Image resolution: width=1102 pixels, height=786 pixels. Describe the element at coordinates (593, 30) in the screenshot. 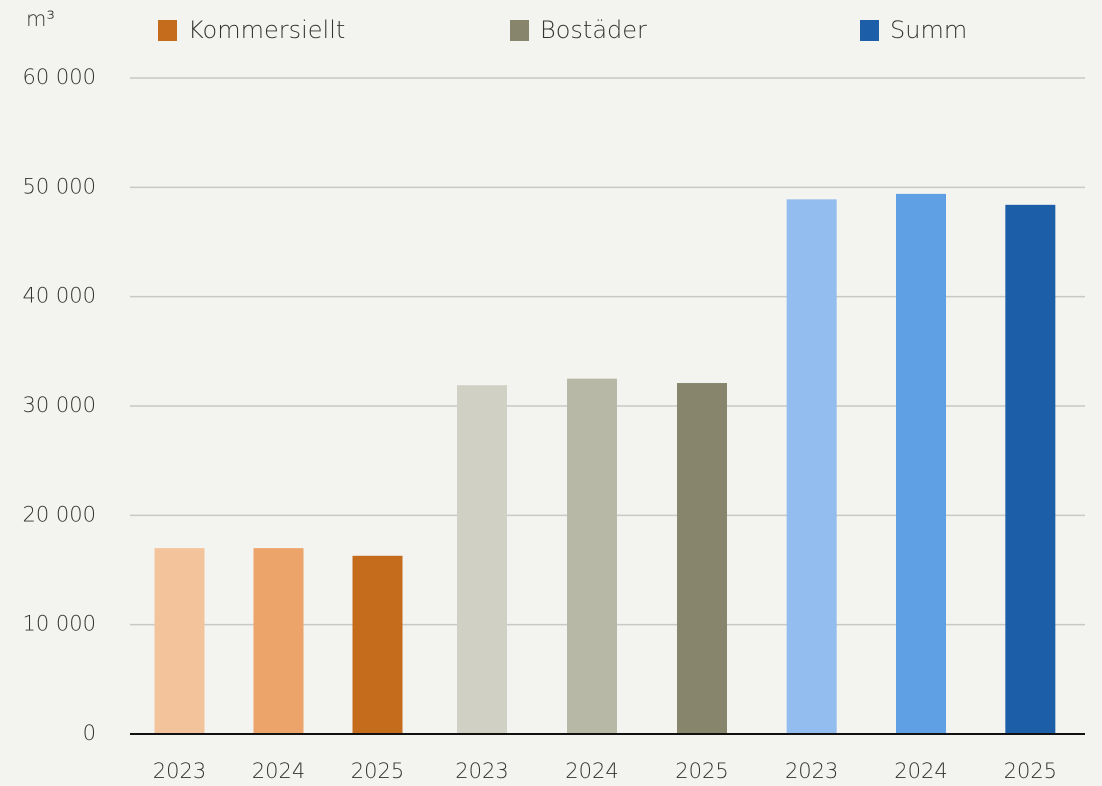

I see `legend-label: Bostäder` at that location.